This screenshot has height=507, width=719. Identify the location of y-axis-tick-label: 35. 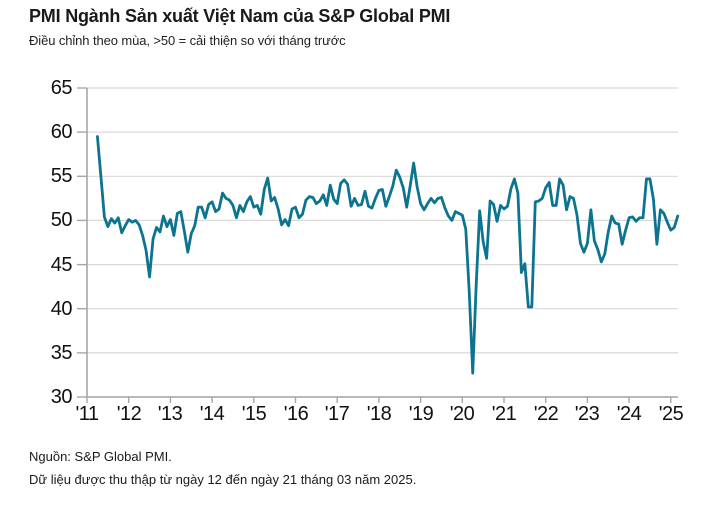
(61, 353).